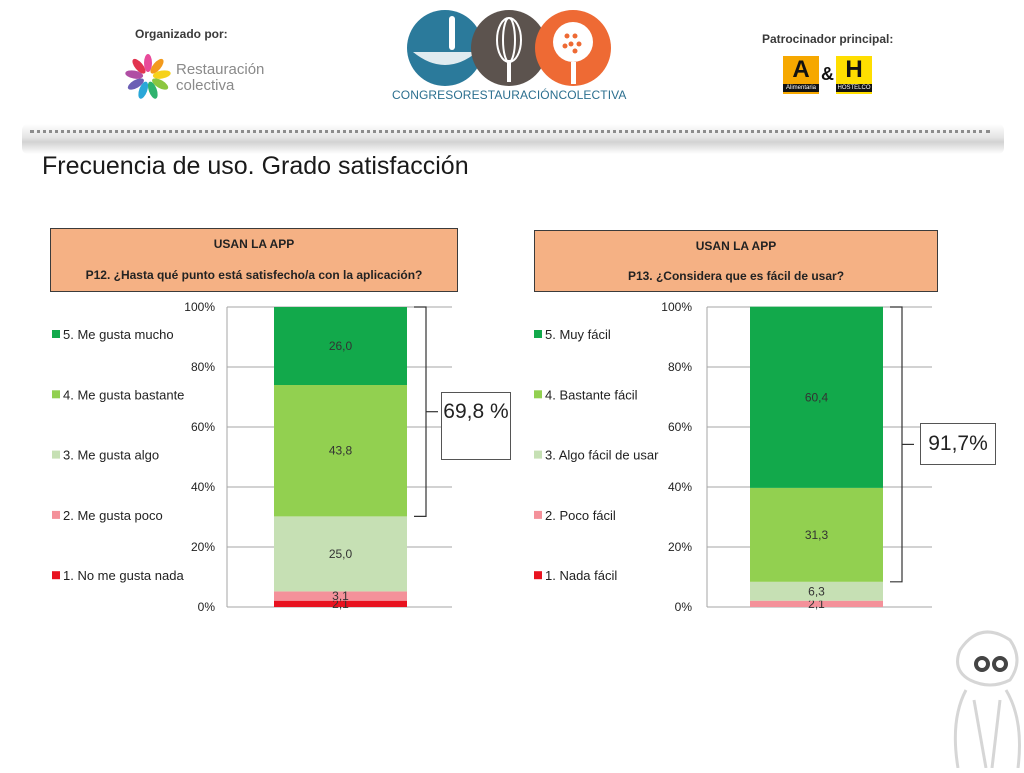 The width and height of the screenshot is (1024, 773). Describe the element at coordinates (513, 139) in the screenshot. I see `header-divider-band` at that location.